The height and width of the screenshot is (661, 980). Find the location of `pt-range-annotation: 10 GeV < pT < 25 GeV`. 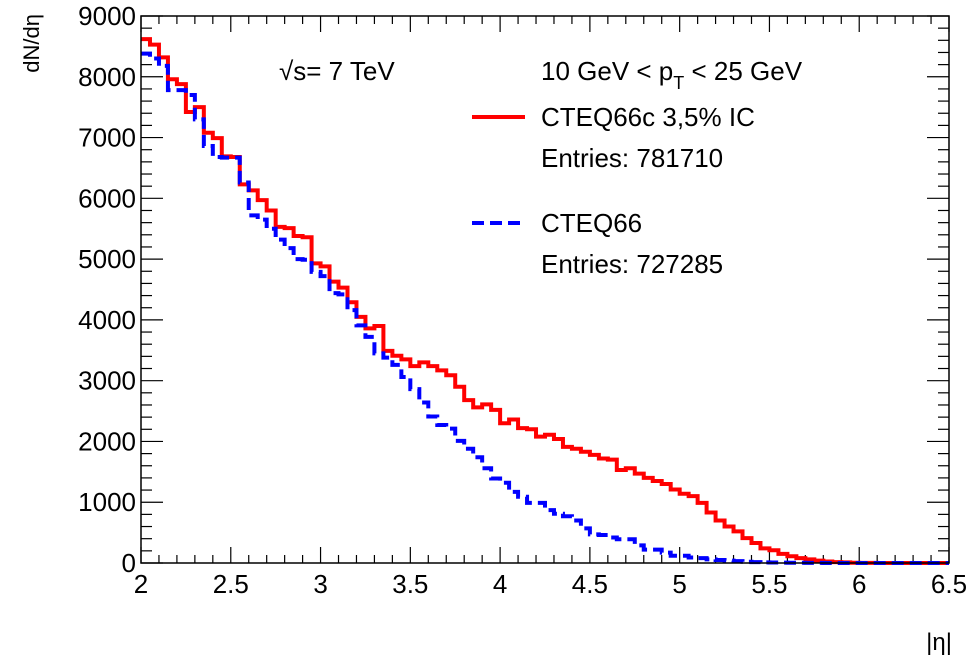

pt-range-annotation: 10 GeV < pT < 25 GeV is located at coordinates (672, 74).